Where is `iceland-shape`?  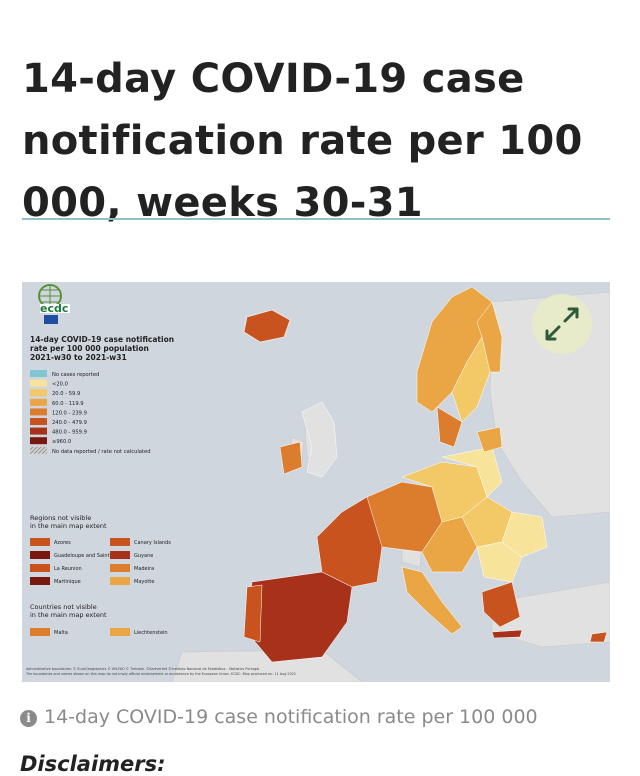
iceland-shape is located at coordinates (267, 326).